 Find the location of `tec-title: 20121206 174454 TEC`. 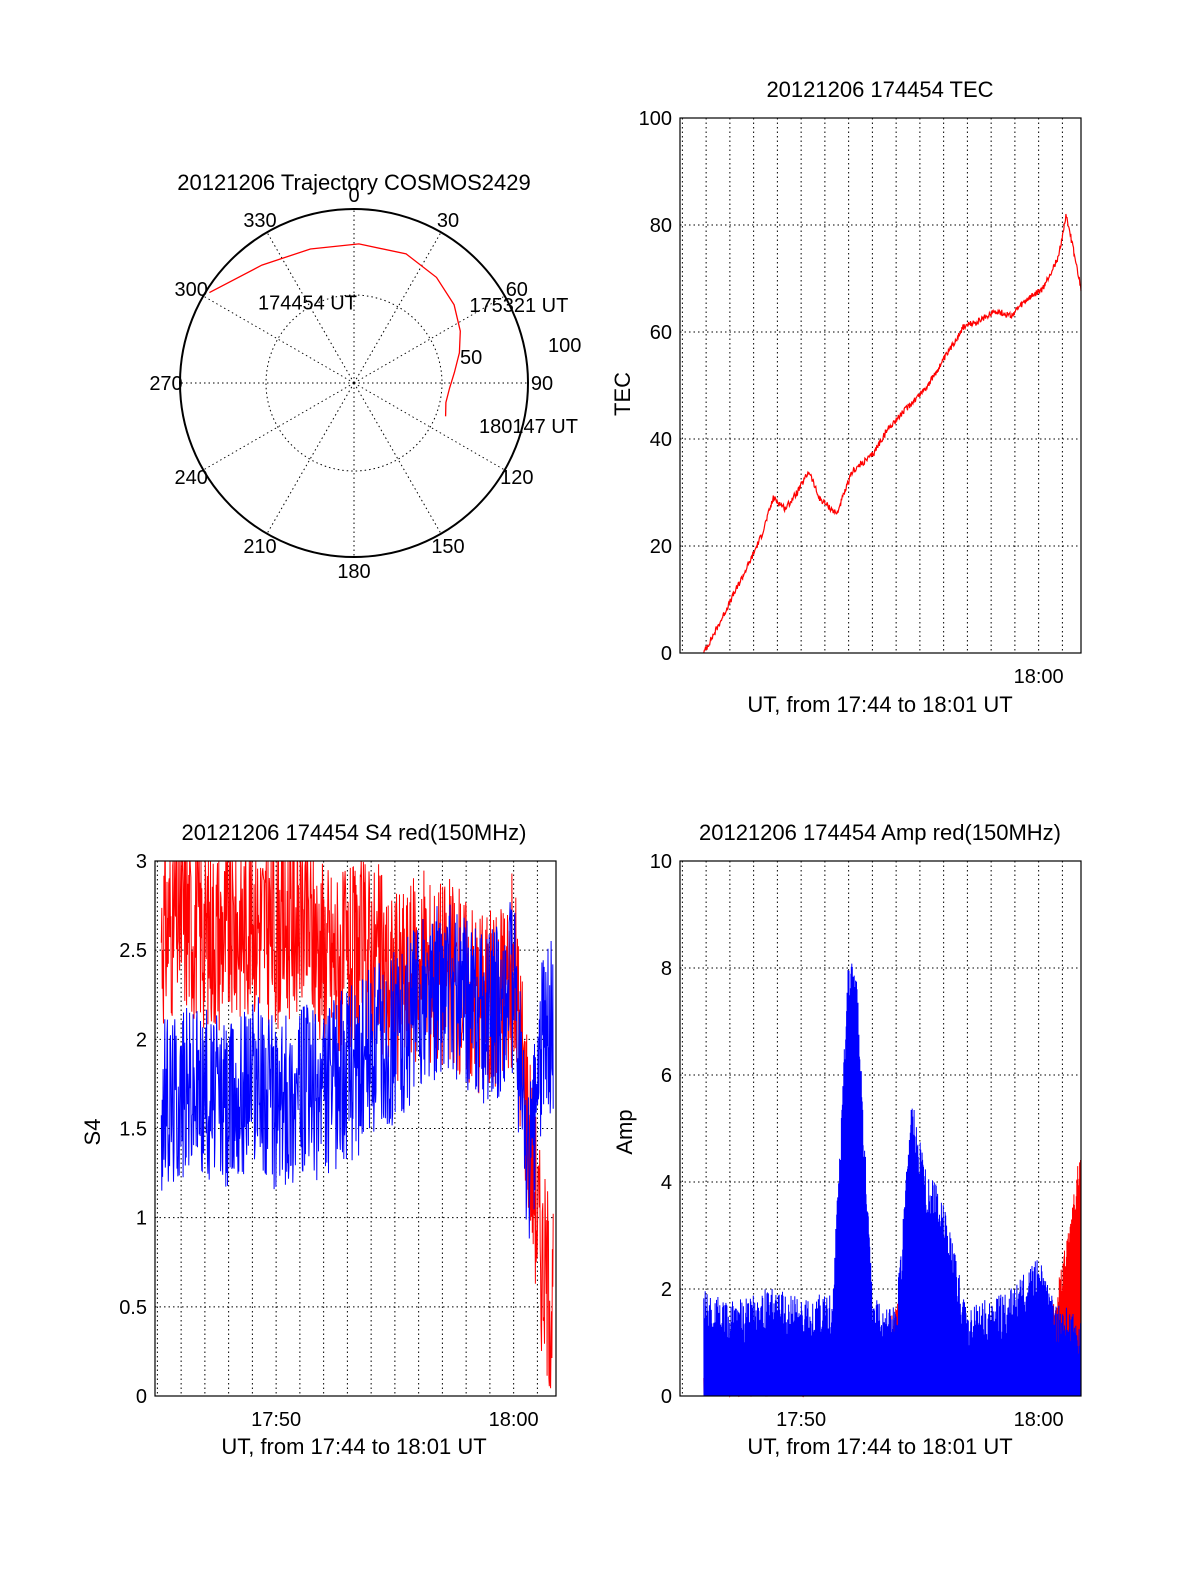

tec-title: 20121206 174454 TEC is located at coordinates (879, 89).